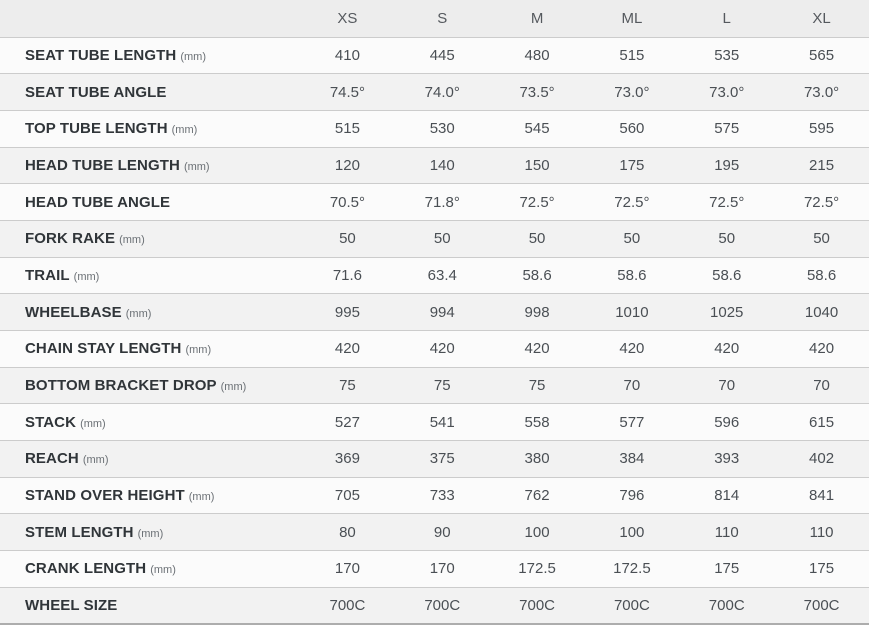 This screenshot has height=626, width=869. What do you see at coordinates (442, 55) in the screenshot?
I see `cell-value: 445` at bounding box center [442, 55].